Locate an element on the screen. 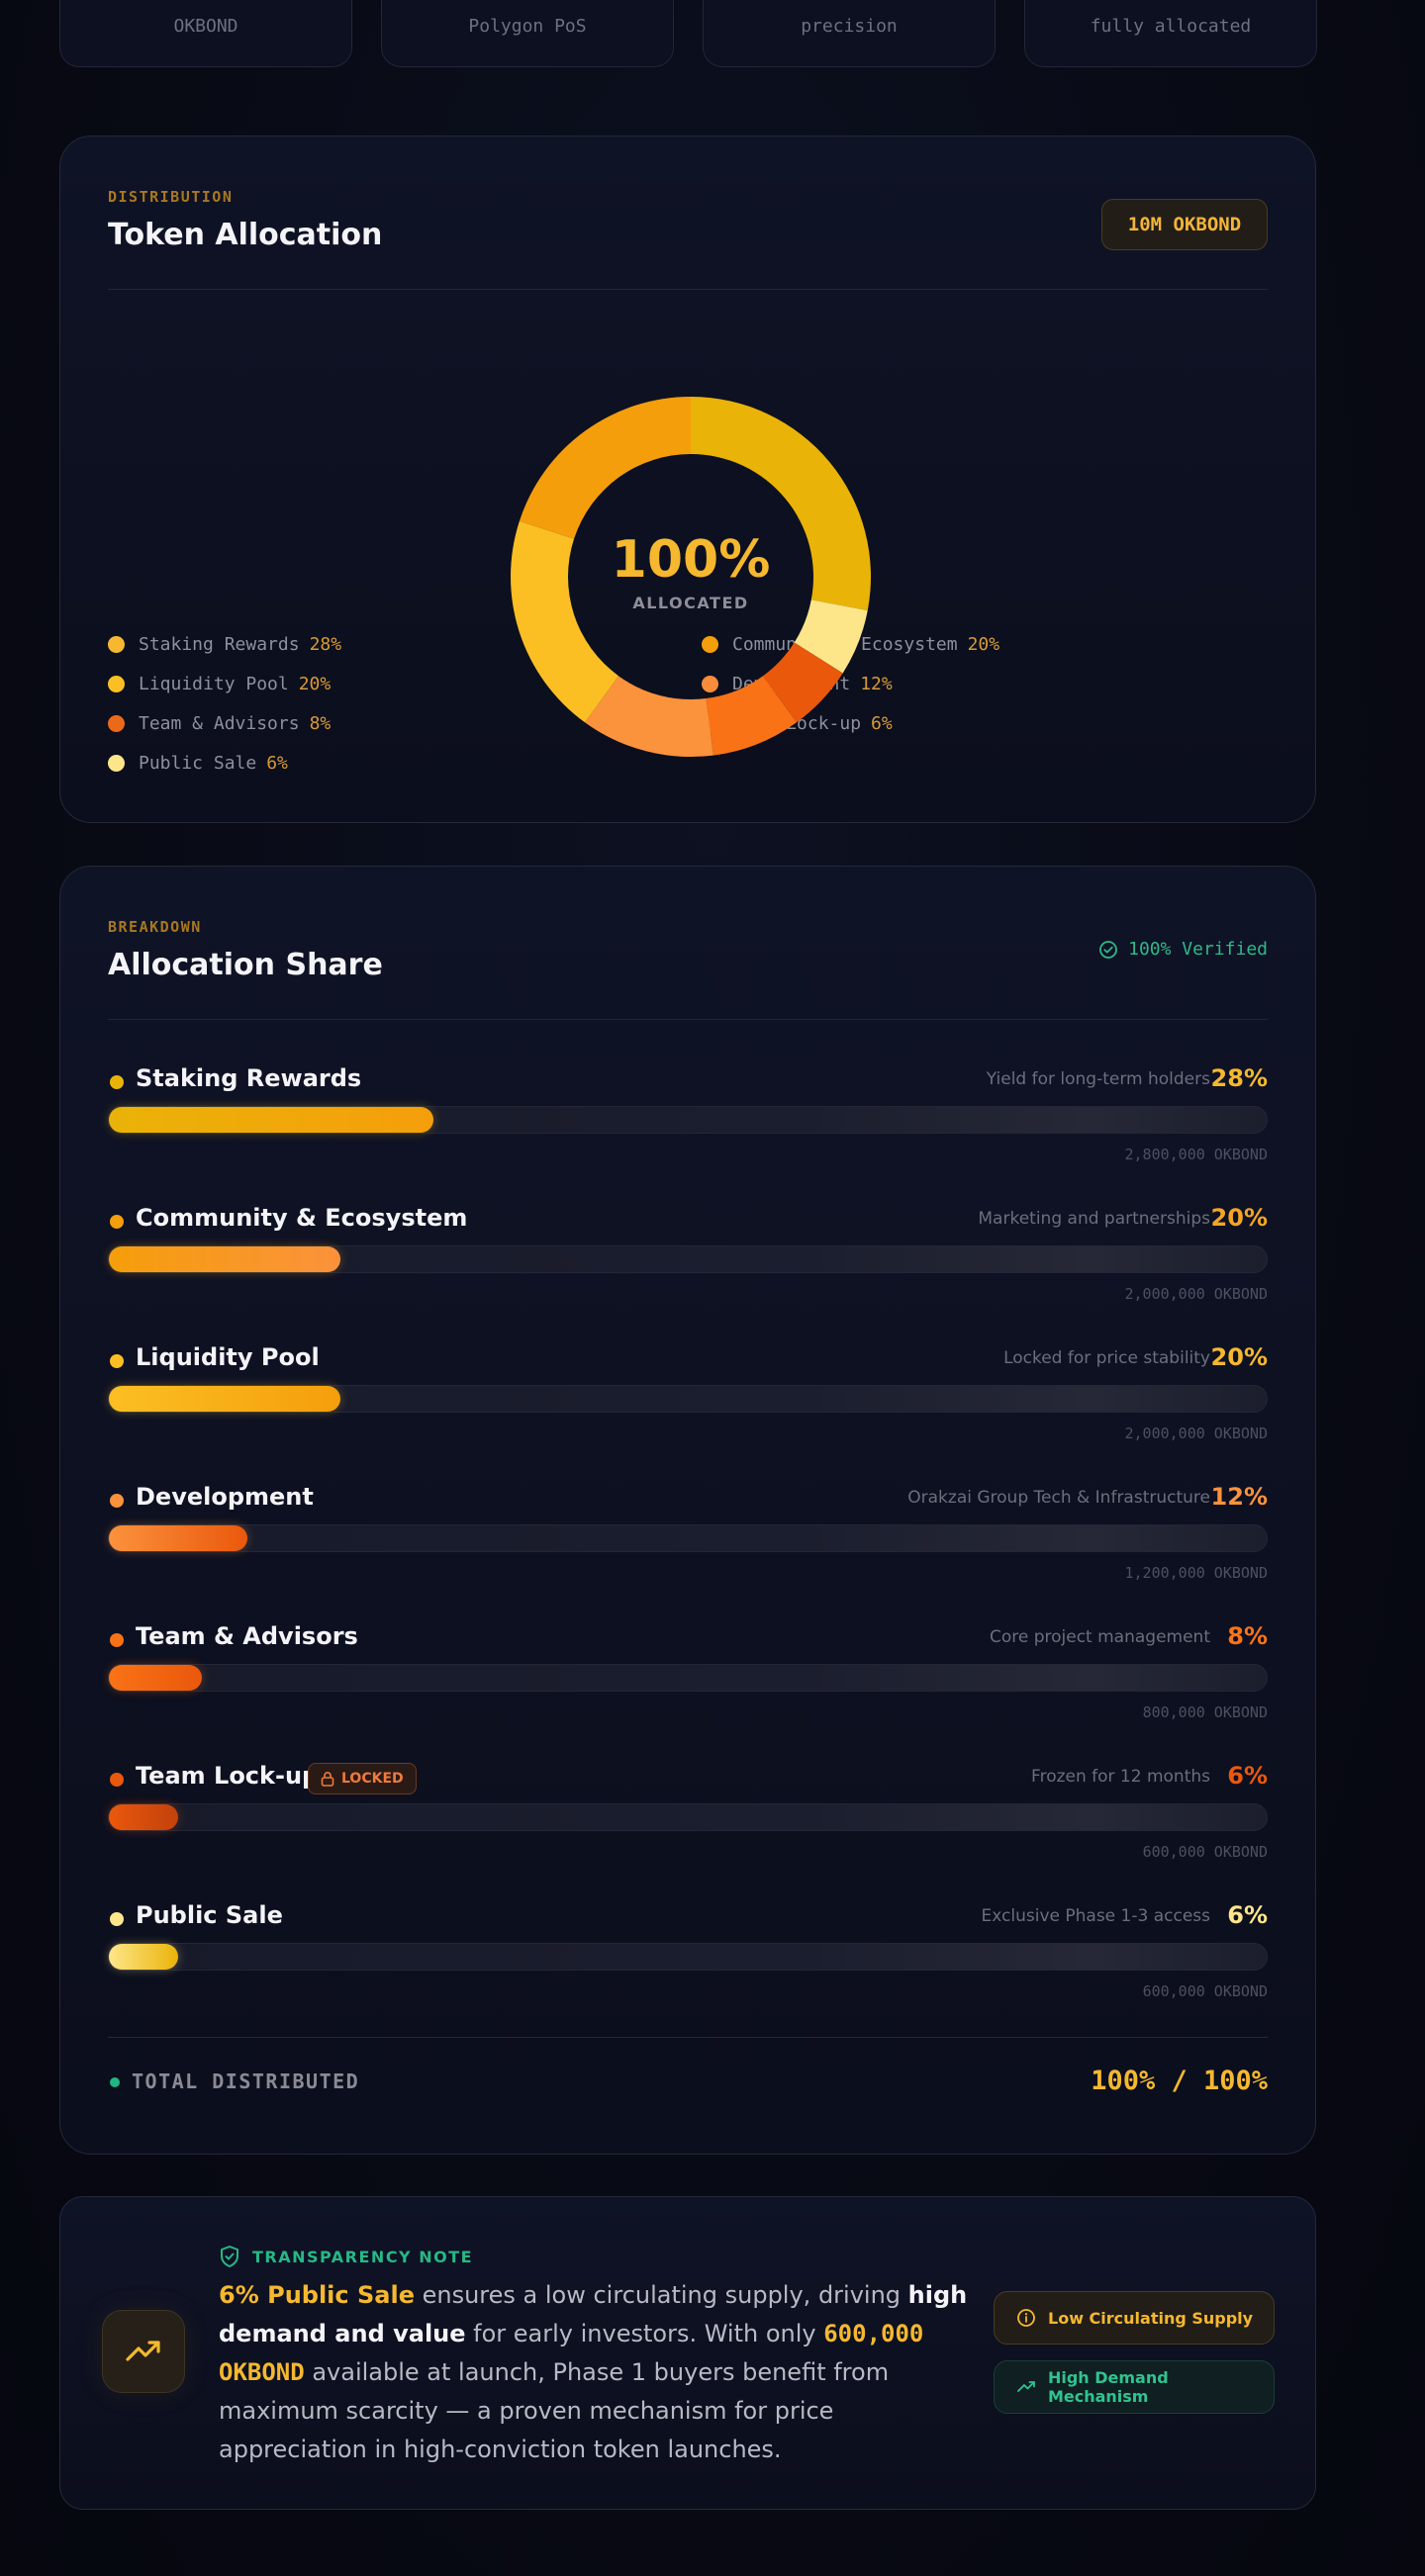 Image resolution: width=1425 pixels, height=2576 pixels. row-description: Locked for price stability is located at coordinates (1107, 1358).